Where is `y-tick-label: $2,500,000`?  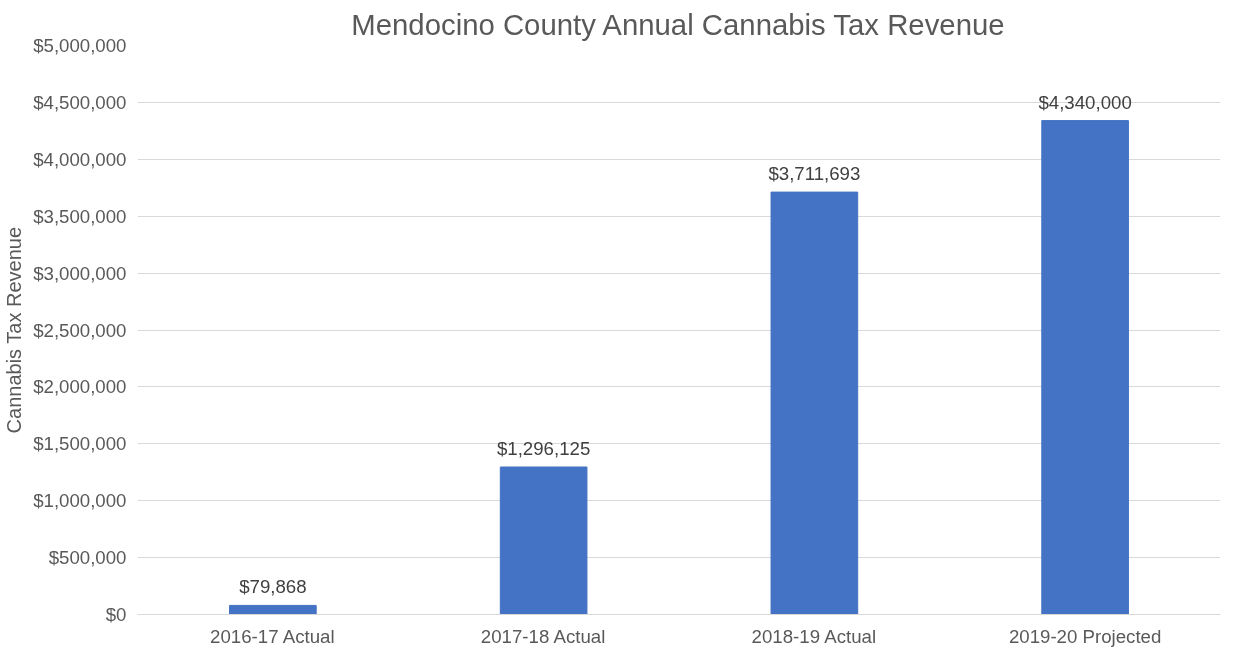
y-tick-label: $2,500,000 is located at coordinates (80, 330).